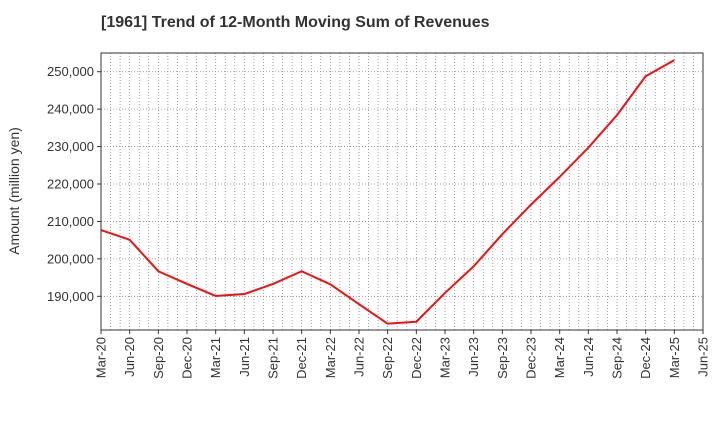  What do you see at coordinates (70, 109) in the screenshot?
I see `y-tick-label: 240,000` at bounding box center [70, 109].